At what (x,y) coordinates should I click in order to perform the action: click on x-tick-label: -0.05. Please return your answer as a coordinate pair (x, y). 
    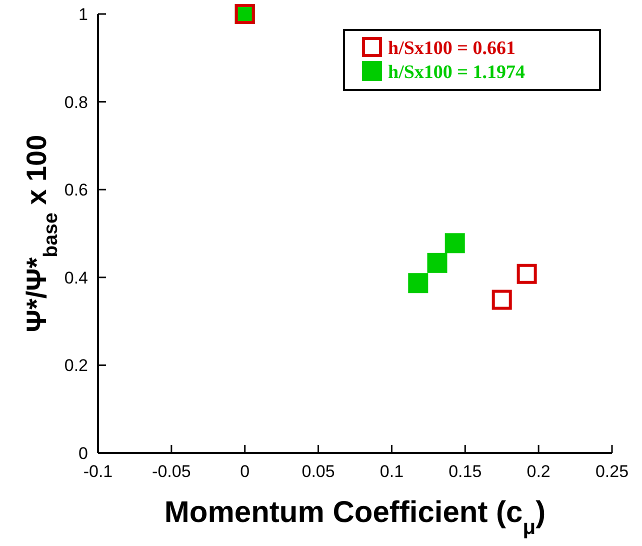
    Looking at the image, I should click on (171, 471).